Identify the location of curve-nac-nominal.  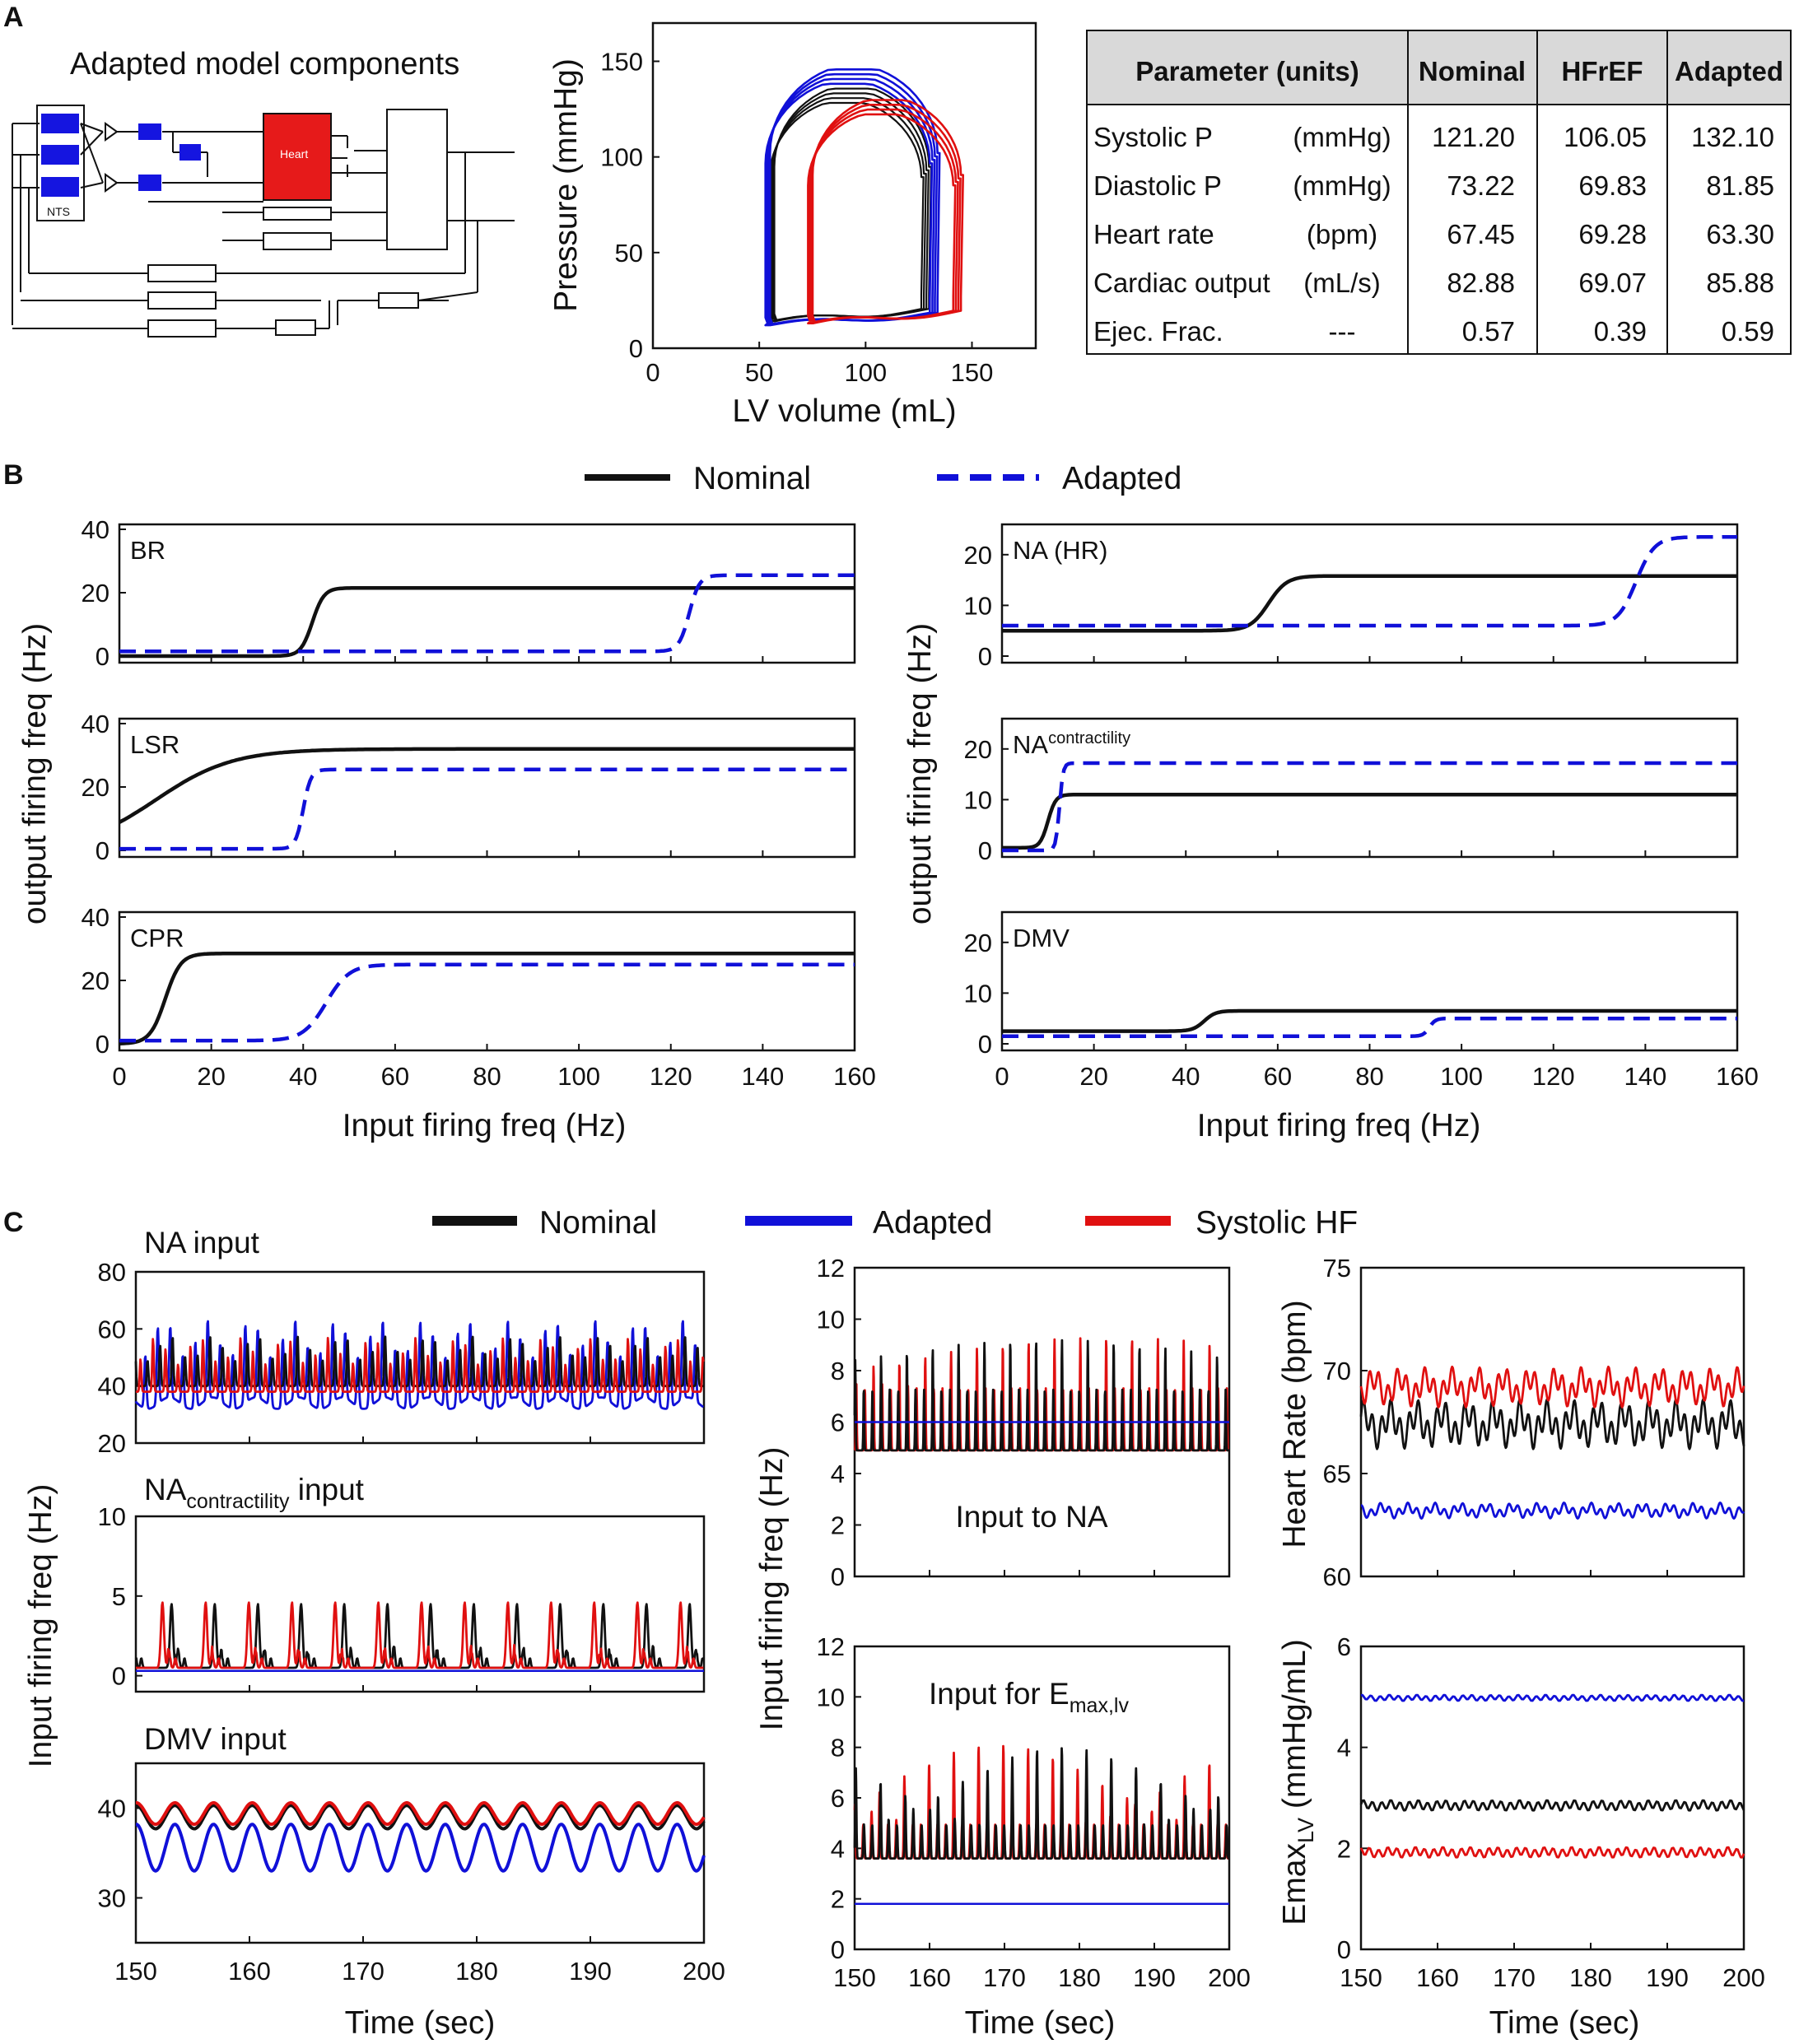
(1369, 821).